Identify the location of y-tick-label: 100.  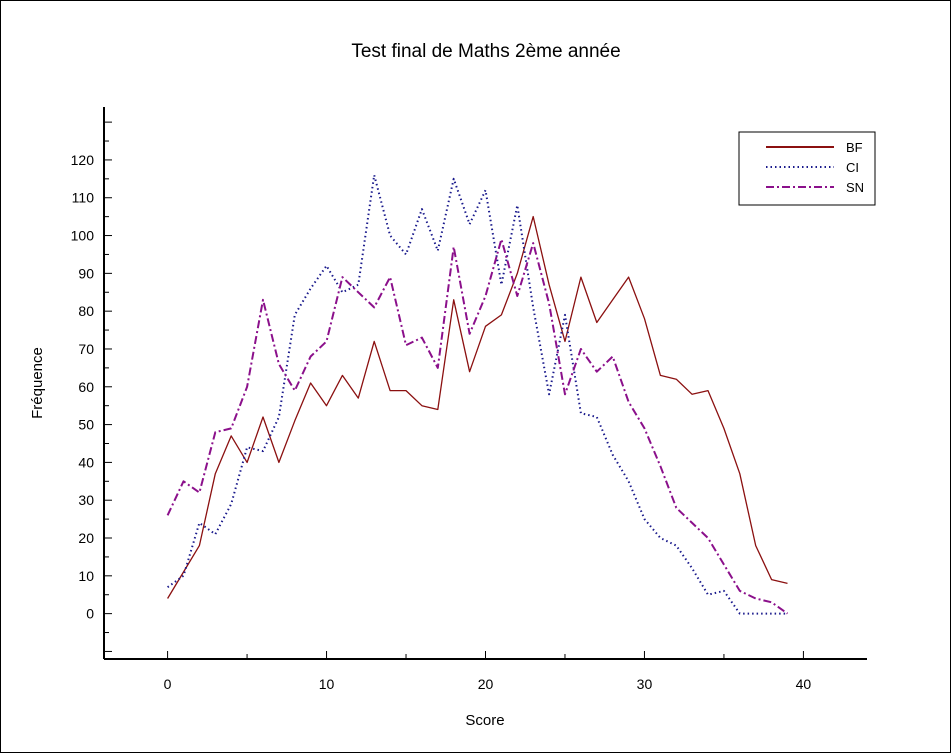
(83, 236).